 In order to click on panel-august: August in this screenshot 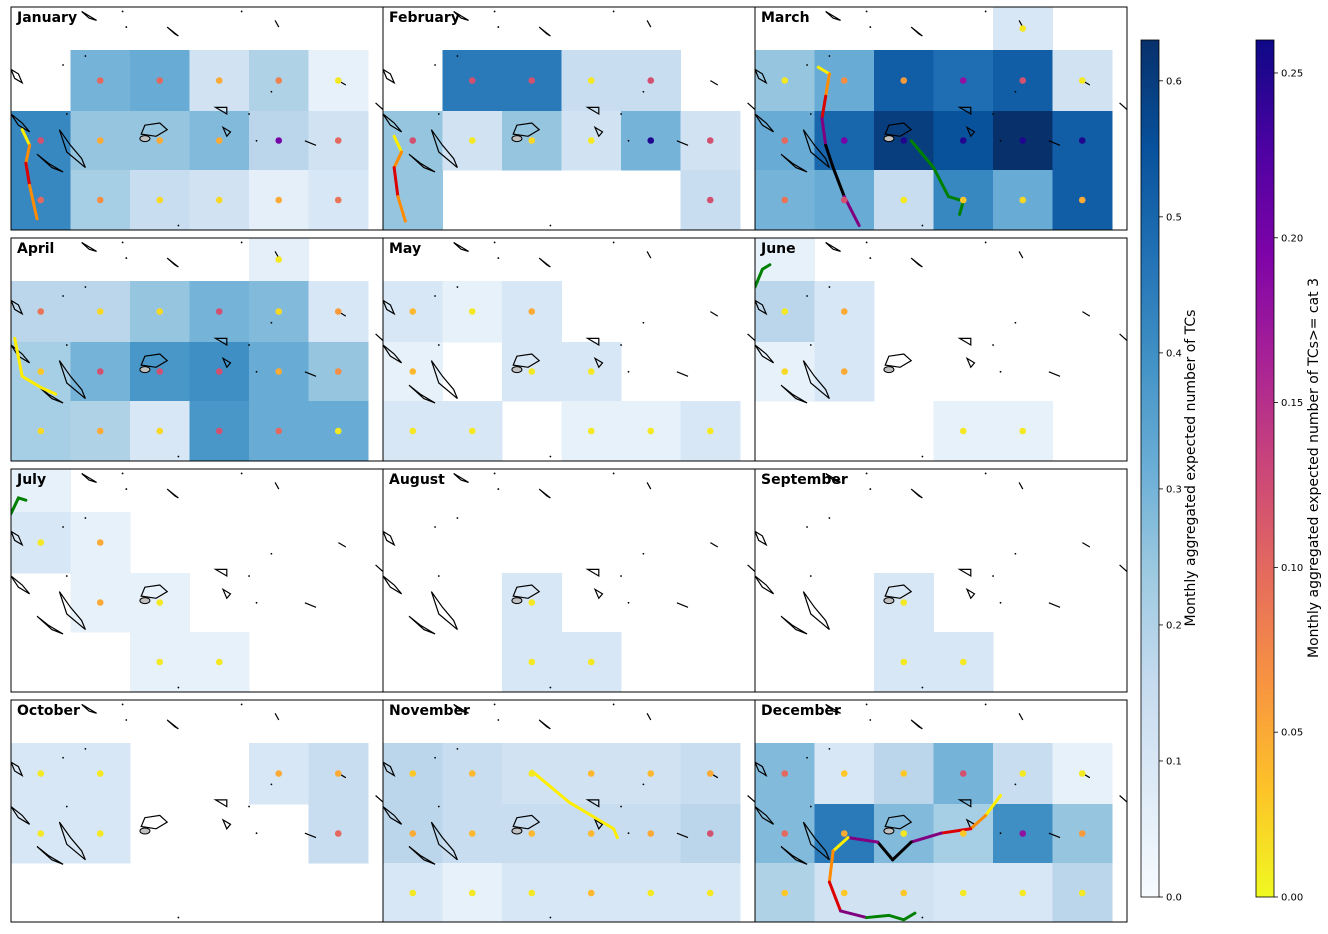, I will do `click(569, 580)`.